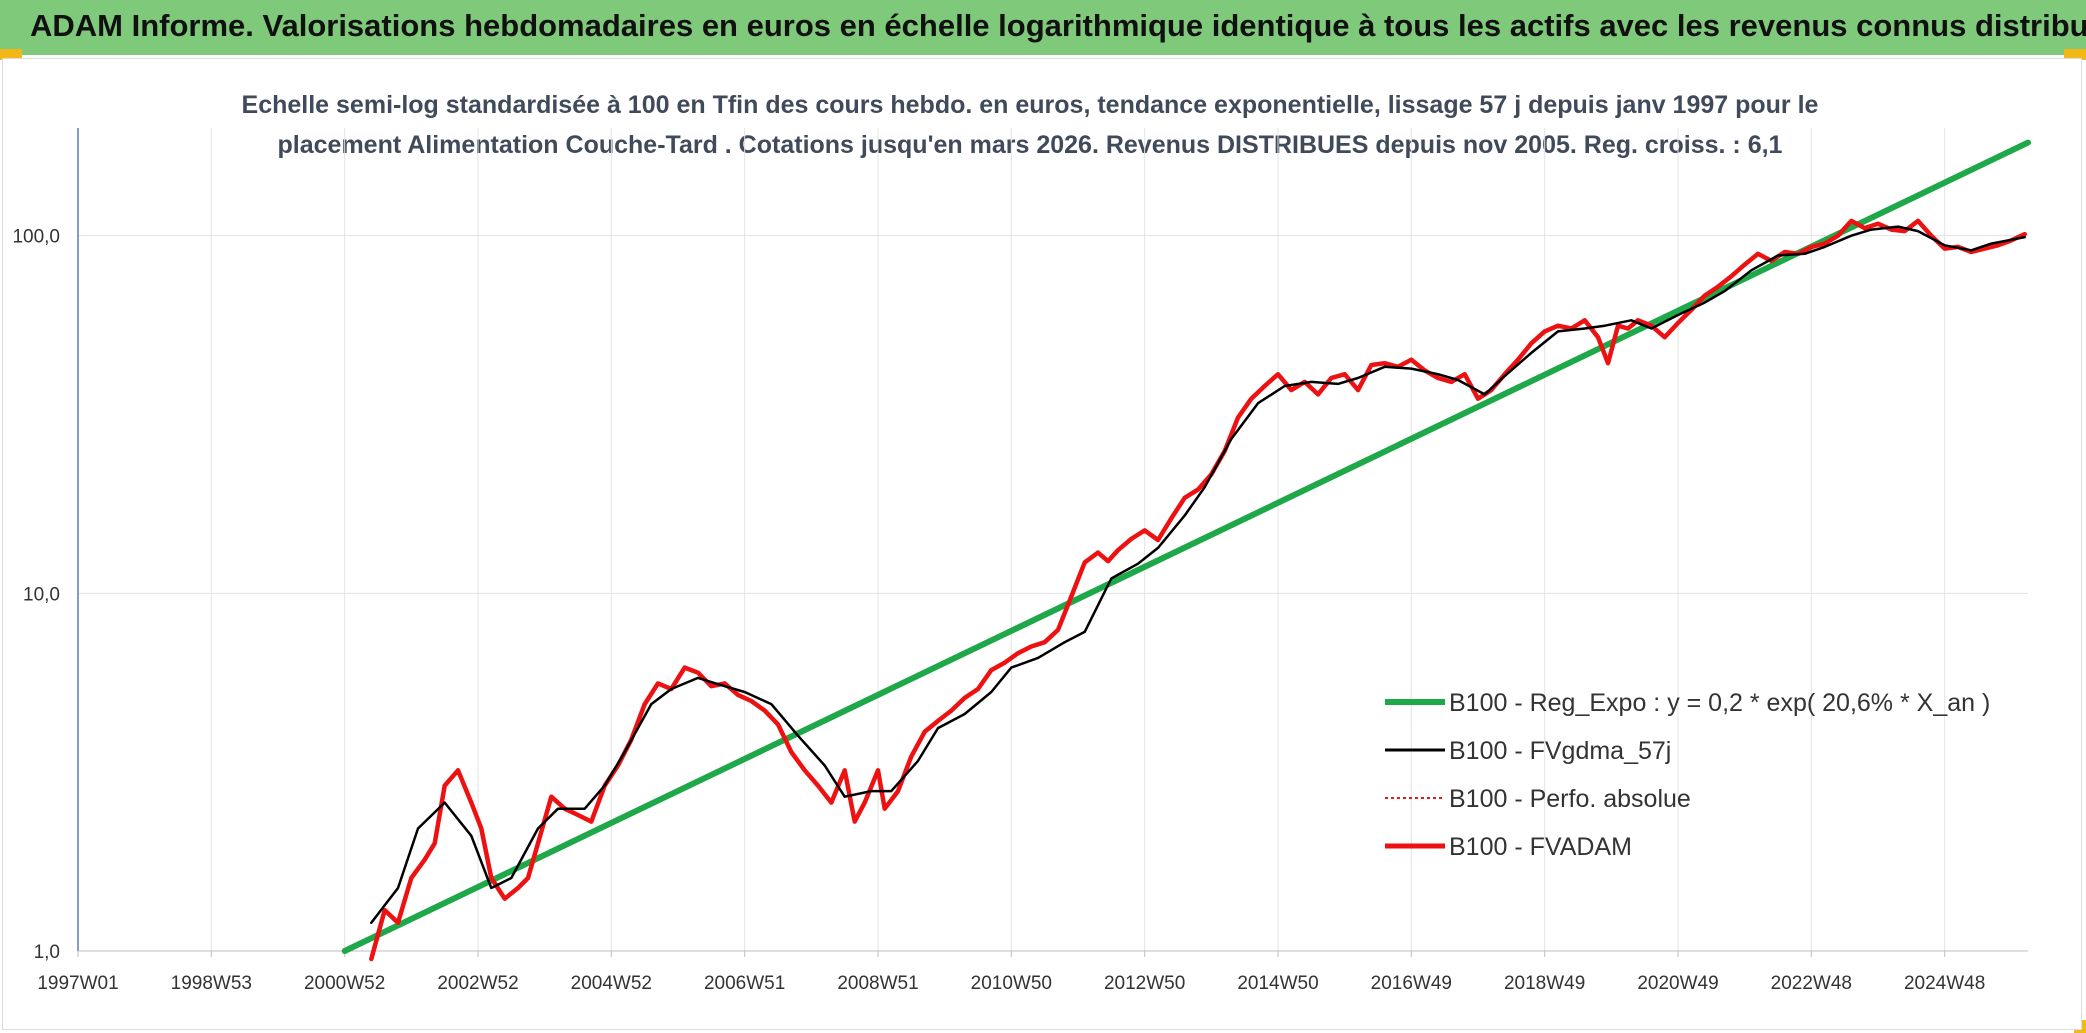  What do you see at coordinates (1570, 799) in the screenshot?
I see `legend-label-2: B100 - Perfo. absolue` at bounding box center [1570, 799].